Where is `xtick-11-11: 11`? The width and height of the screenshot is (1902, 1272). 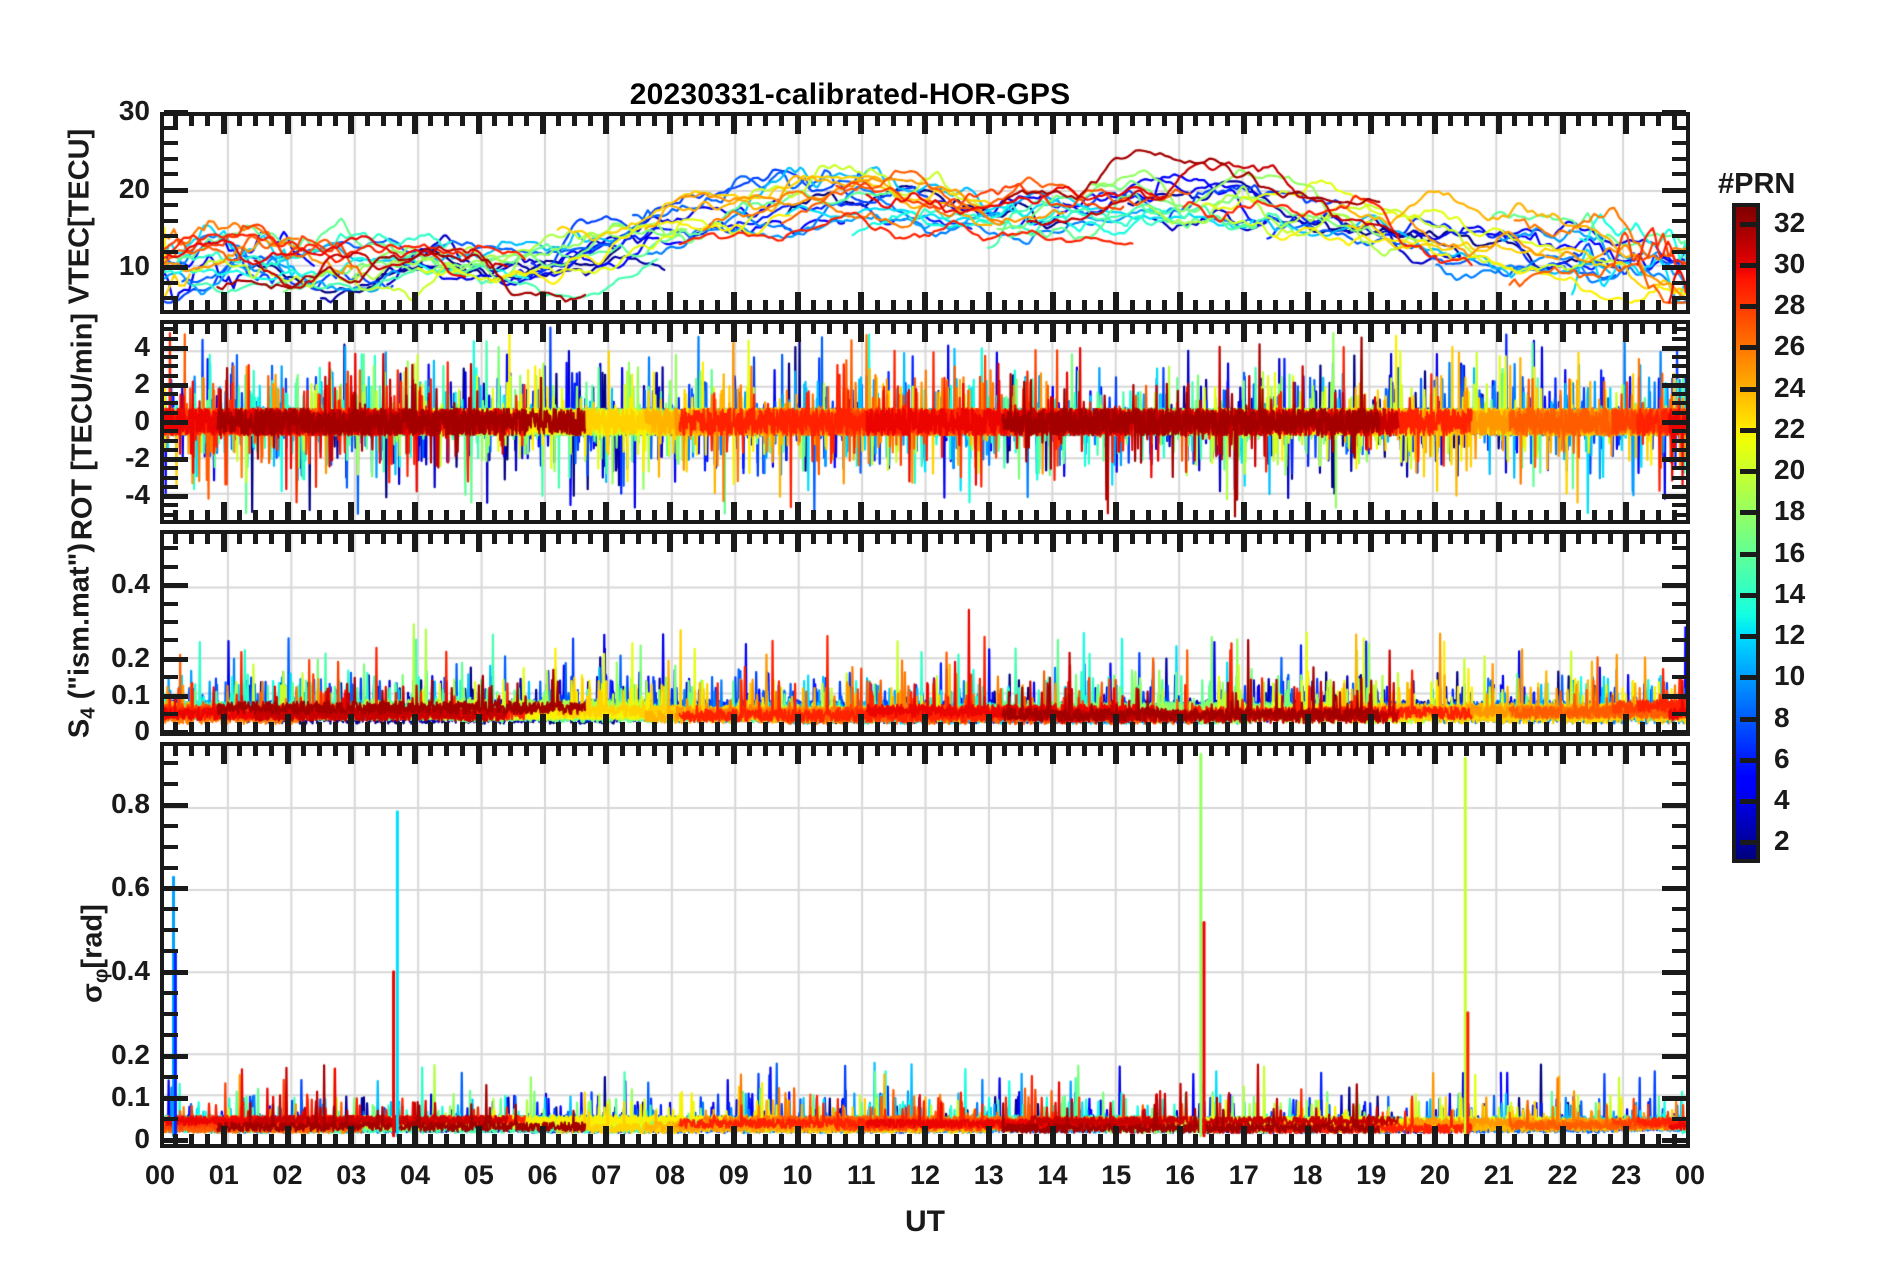
xtick-11-11: 11 is located at coordinates (861, 1175).